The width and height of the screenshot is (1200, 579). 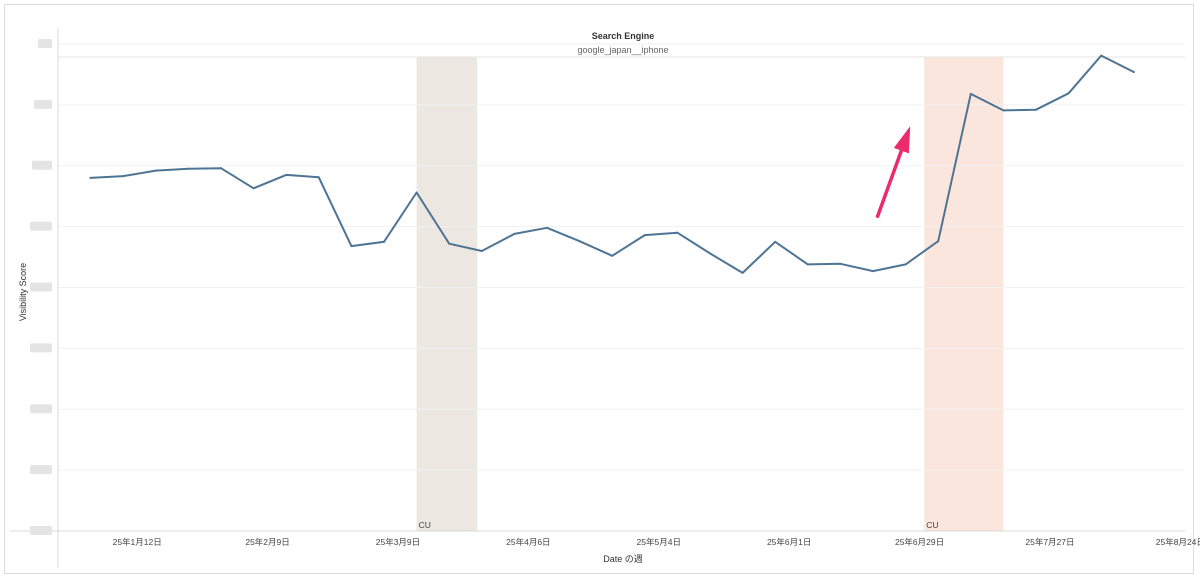 I want to click on chart-subtitle: google_japan__iphone, so click(x=622, y=50).